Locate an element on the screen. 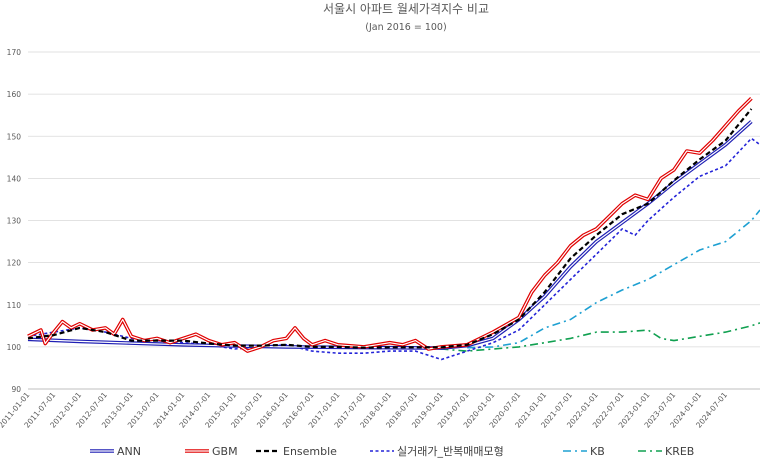 The width and height of the screenshot is (760, 459). y-tick-label: 140 is located at coordinates (14, 178).